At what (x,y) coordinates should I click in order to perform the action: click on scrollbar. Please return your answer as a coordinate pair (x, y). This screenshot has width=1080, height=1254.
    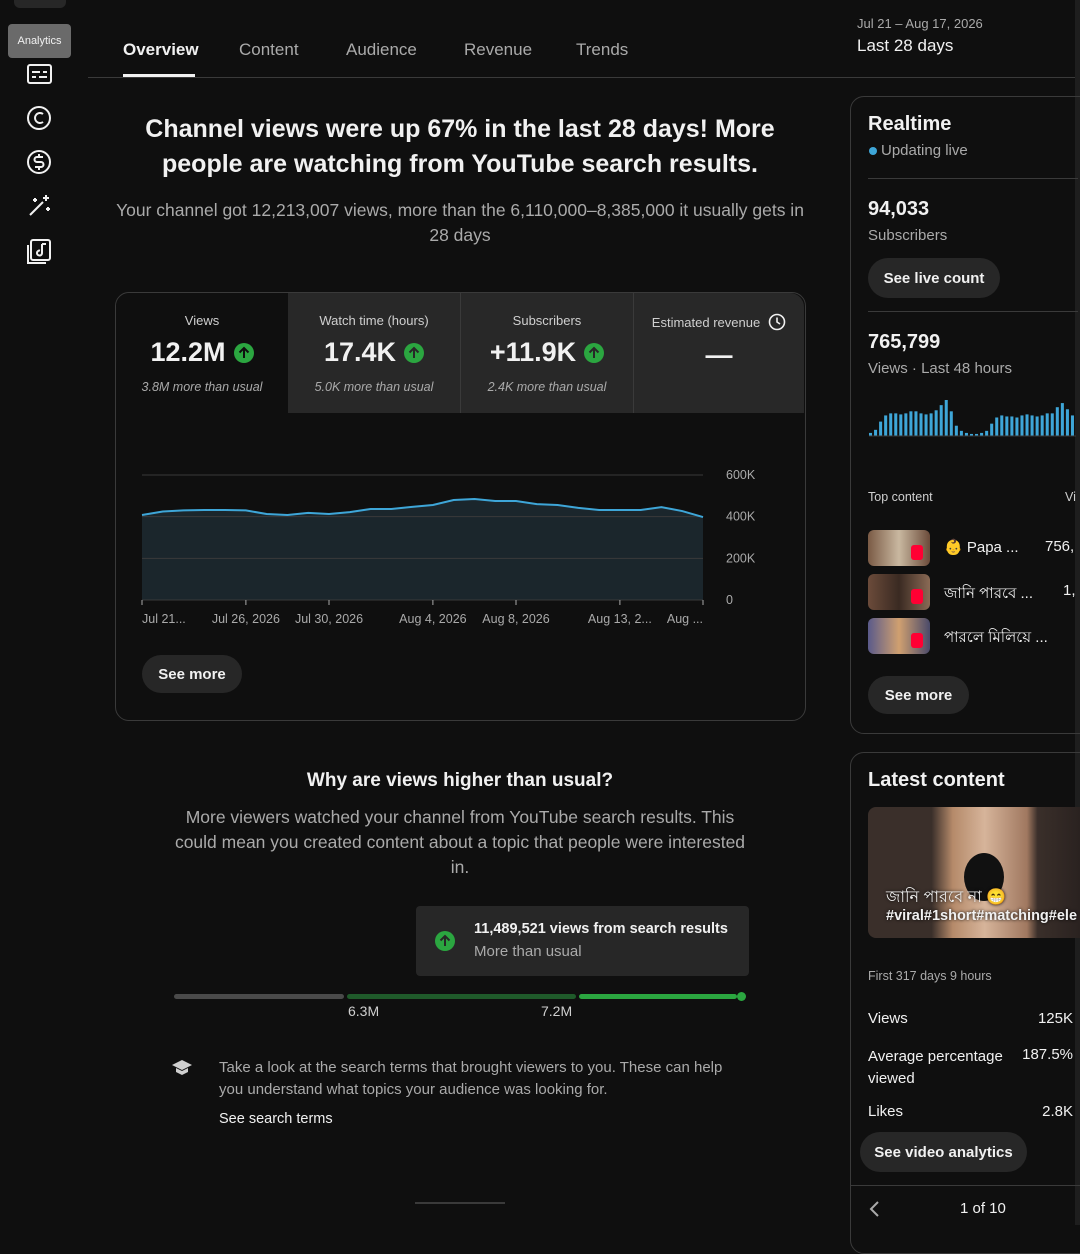
    Looking at the image, I should click on (1077, 612).